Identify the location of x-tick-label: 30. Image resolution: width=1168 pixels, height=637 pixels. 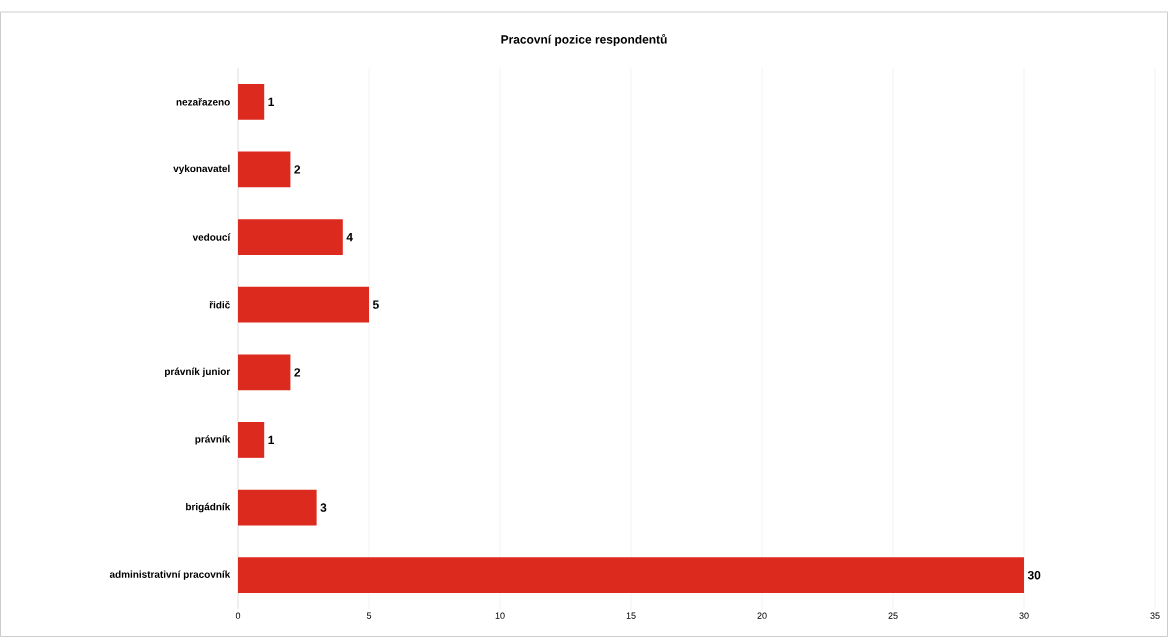
(1024, 615).